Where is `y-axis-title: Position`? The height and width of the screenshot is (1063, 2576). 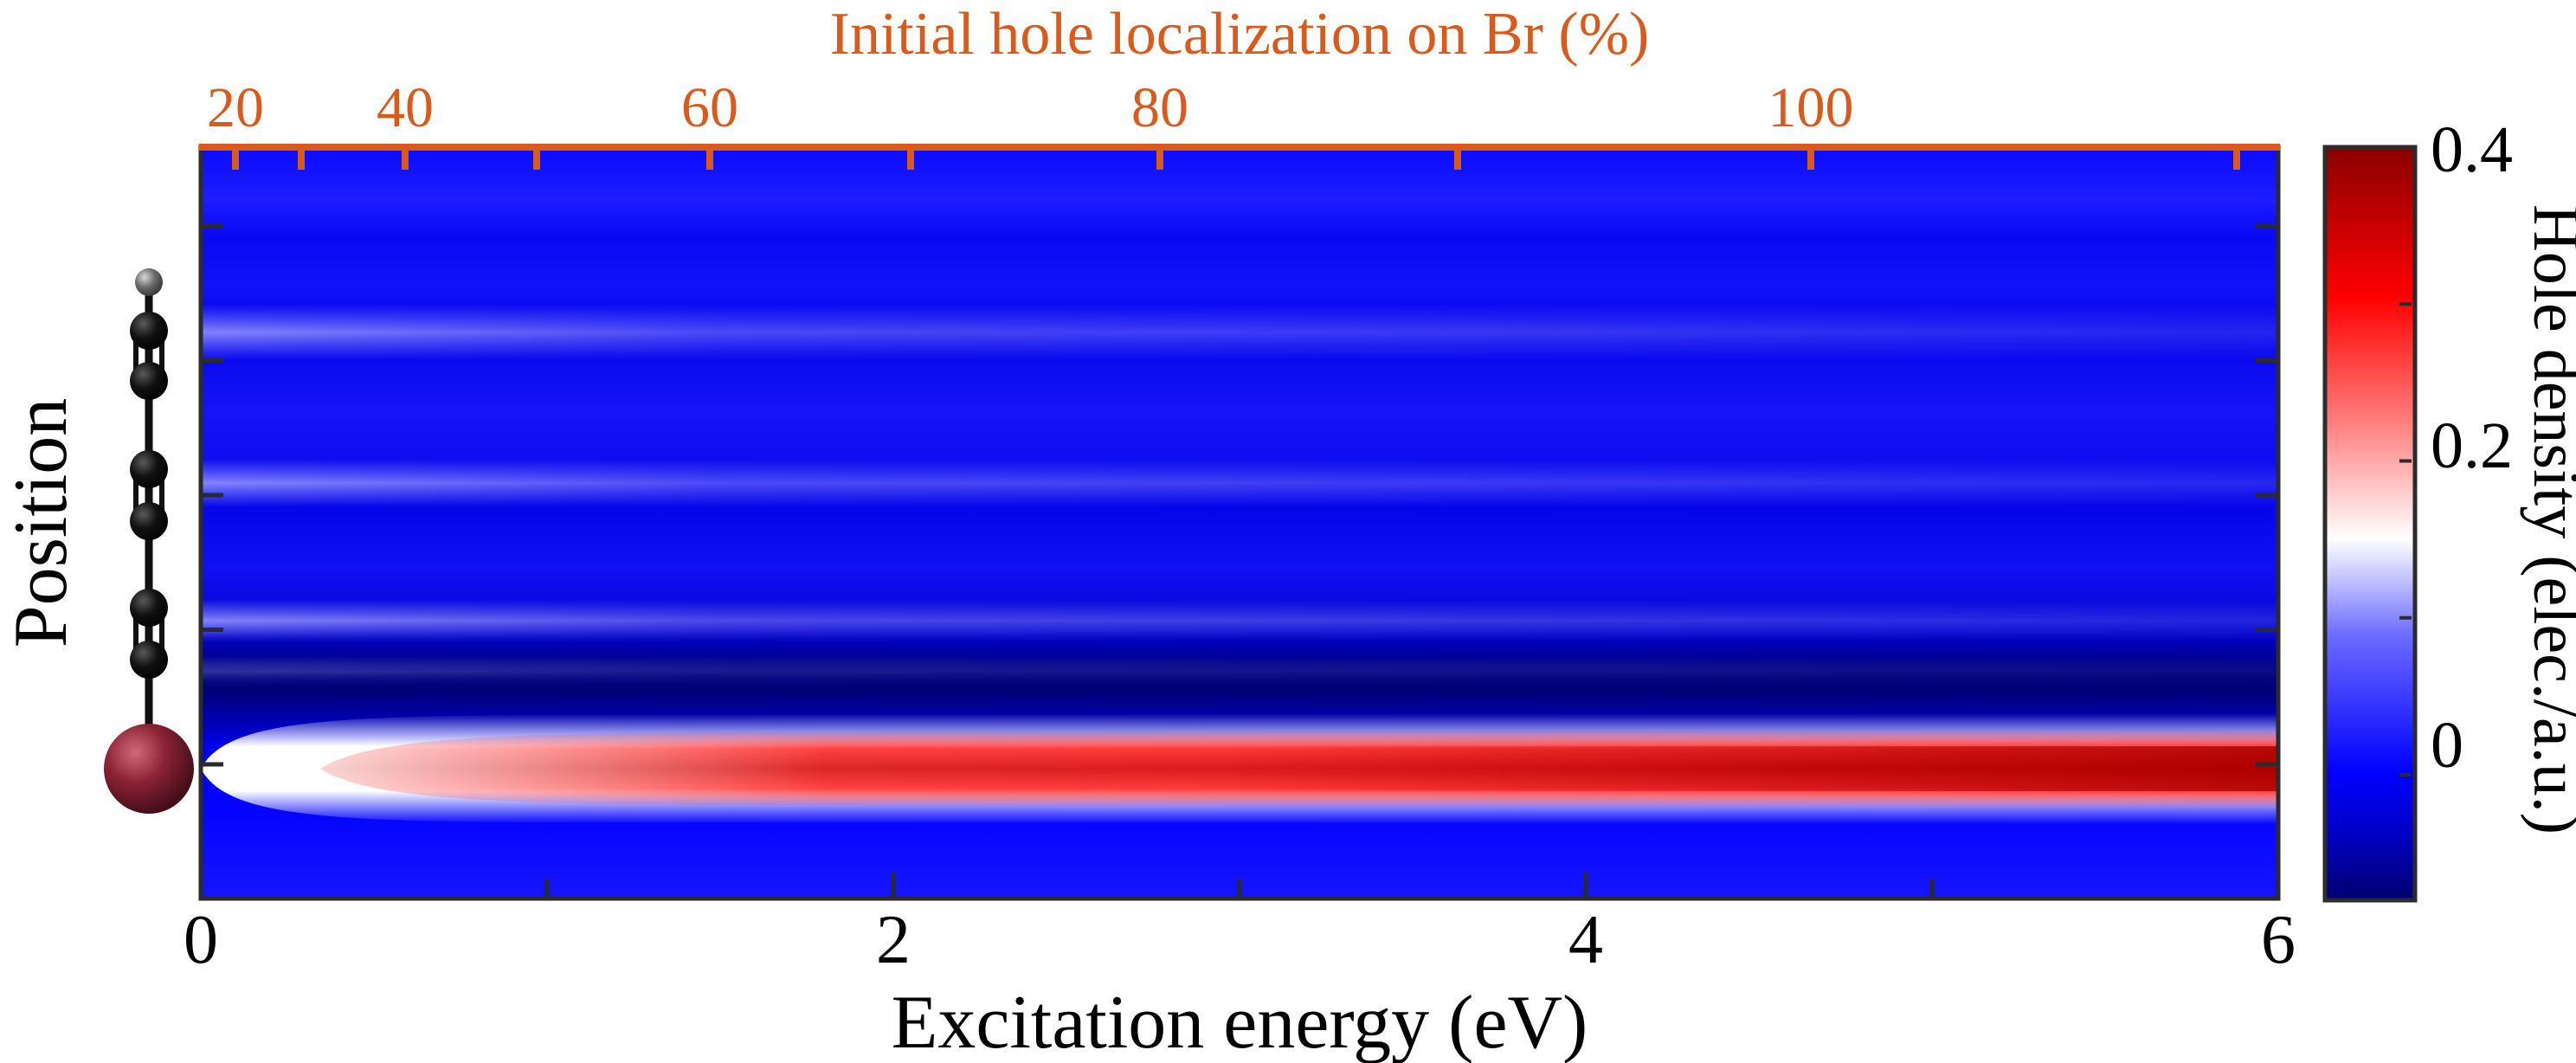
y-axis-title: Position is located at coordinates (41, 523).